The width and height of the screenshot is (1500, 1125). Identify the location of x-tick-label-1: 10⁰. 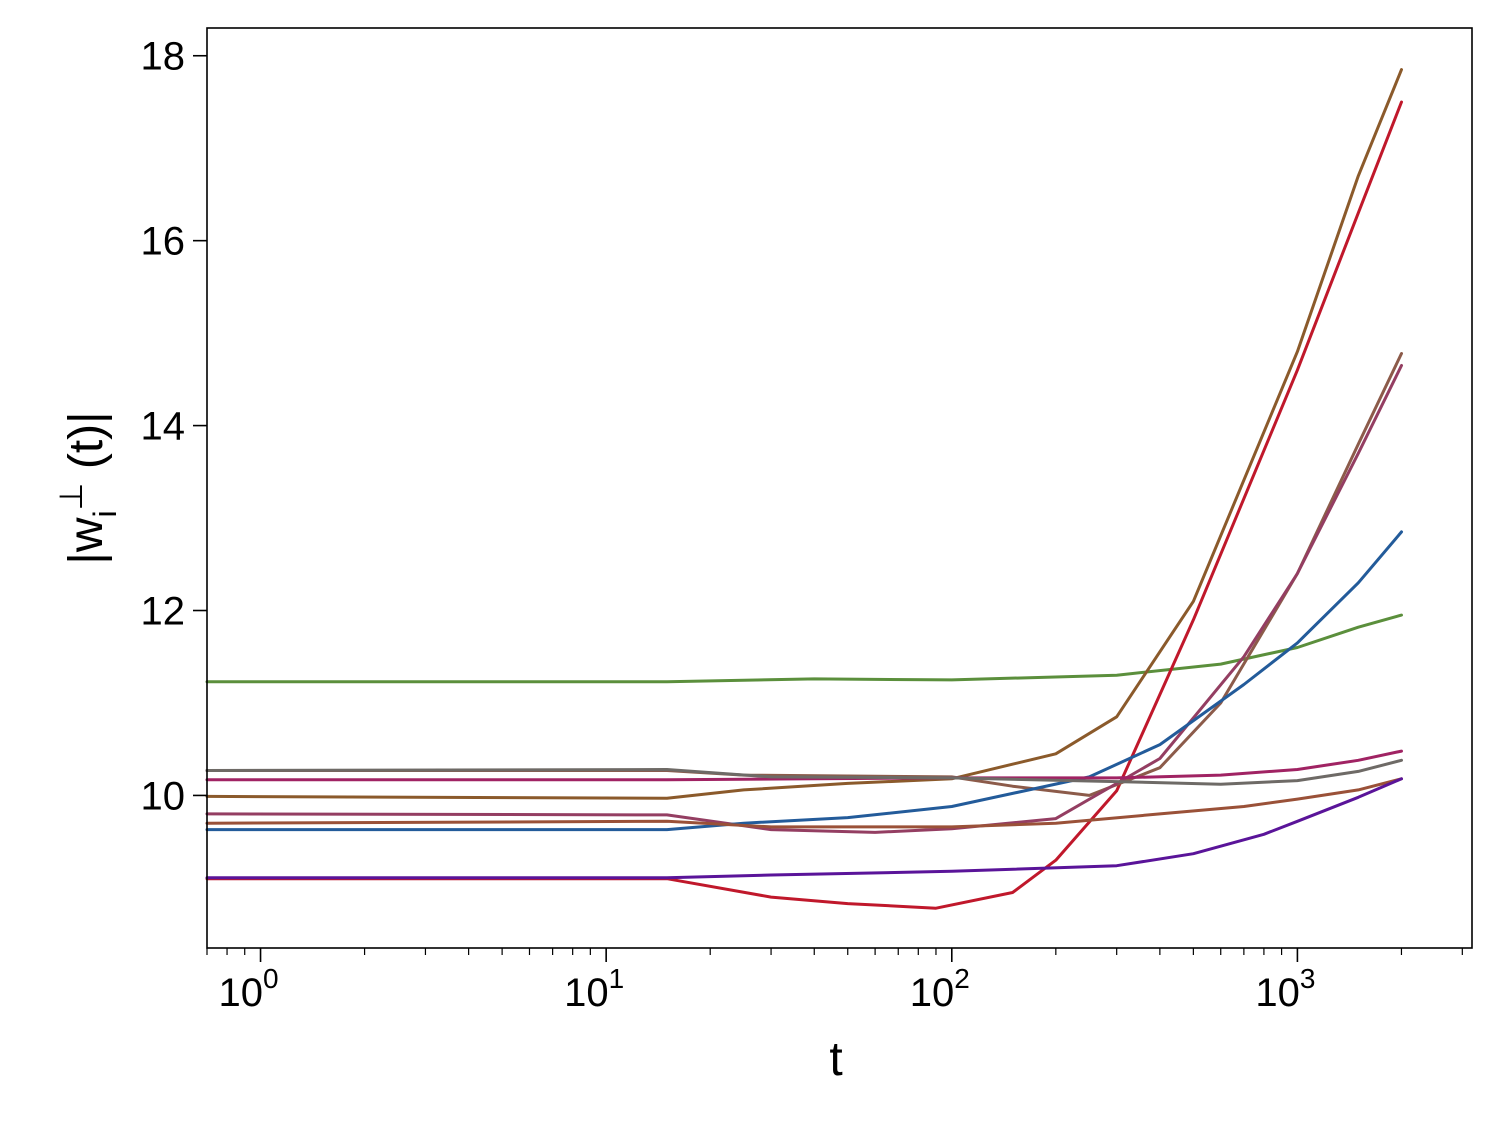
(248, 989).